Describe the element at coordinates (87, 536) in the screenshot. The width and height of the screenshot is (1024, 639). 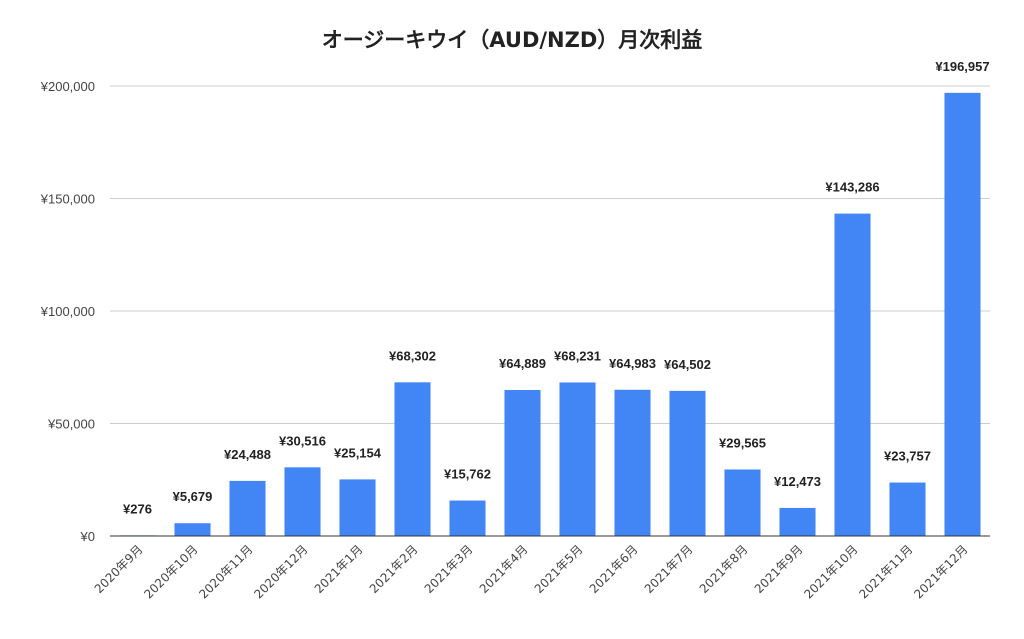
I see `y-tick-label: ¥0` at that location.